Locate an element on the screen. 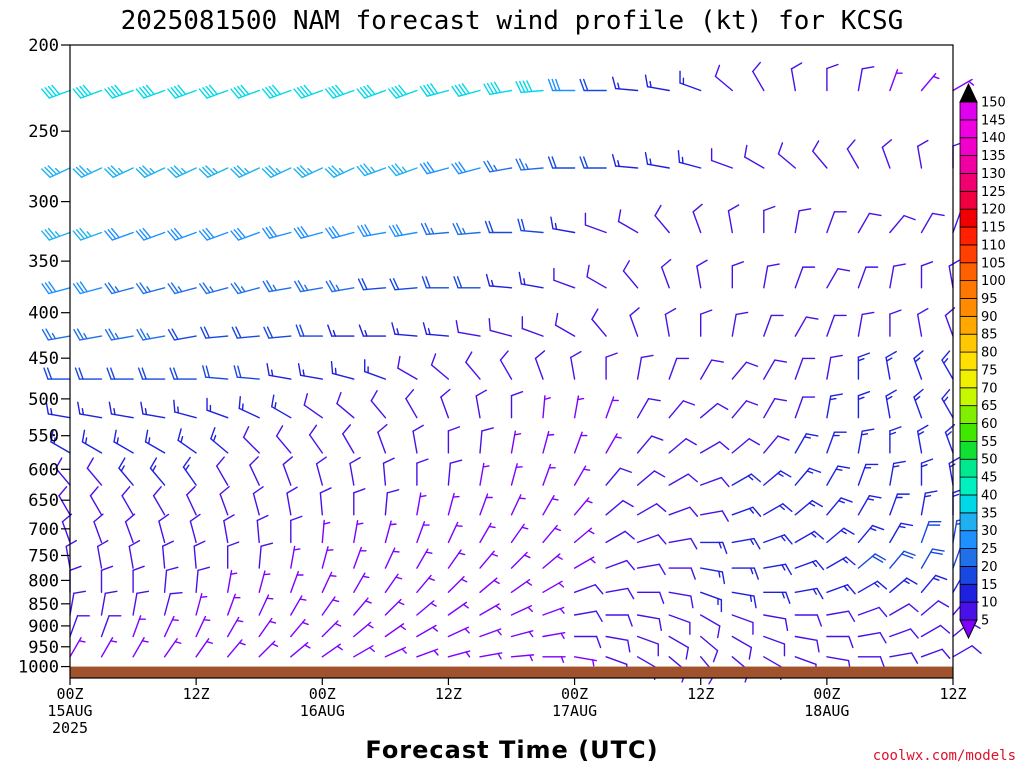 The height and width of the screenshot is (768, 1024). colorbar-label: 15 is located at coordinates (989, 585).